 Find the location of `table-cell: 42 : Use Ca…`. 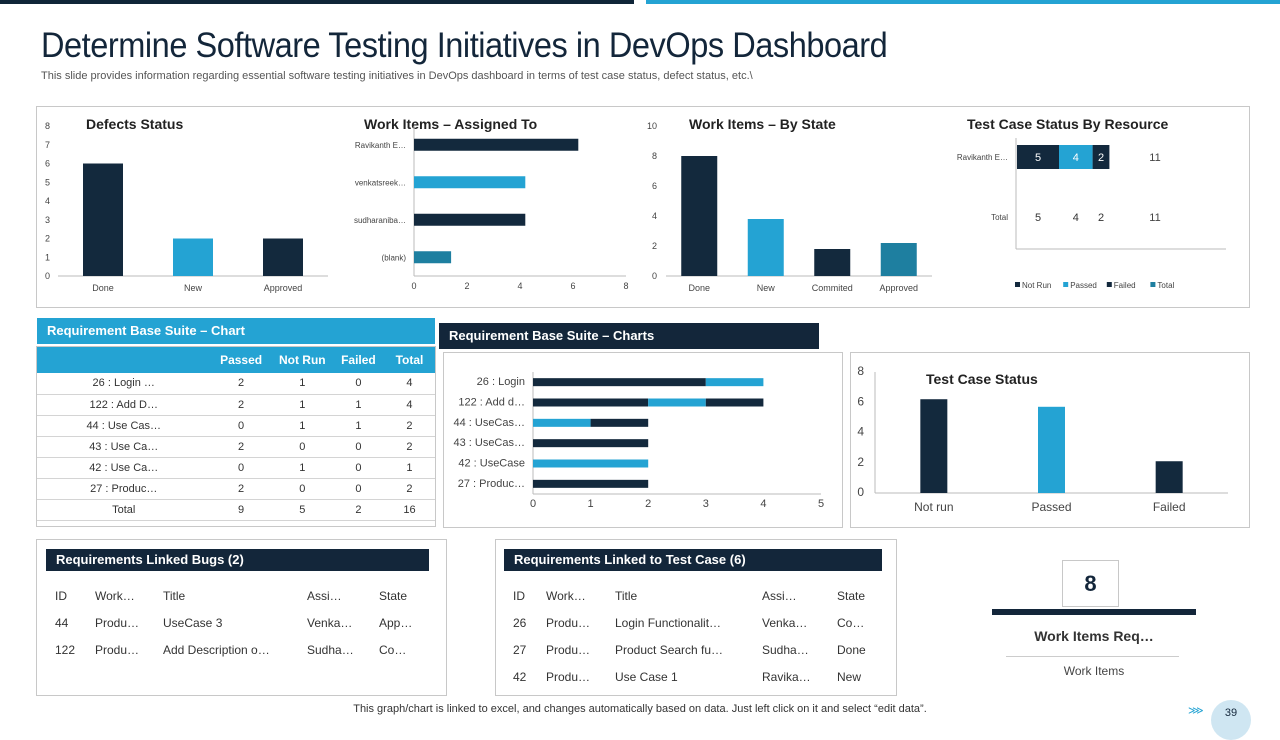

table-cell: 42 : Use Ca… is located at coordinates (124, 468).